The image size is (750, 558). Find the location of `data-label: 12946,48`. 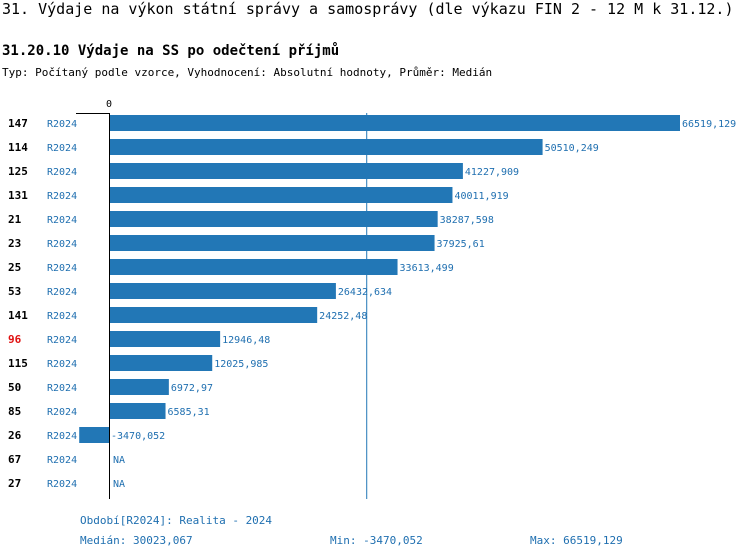

data-label: 12946,48 is located at coordinates (246, 340).